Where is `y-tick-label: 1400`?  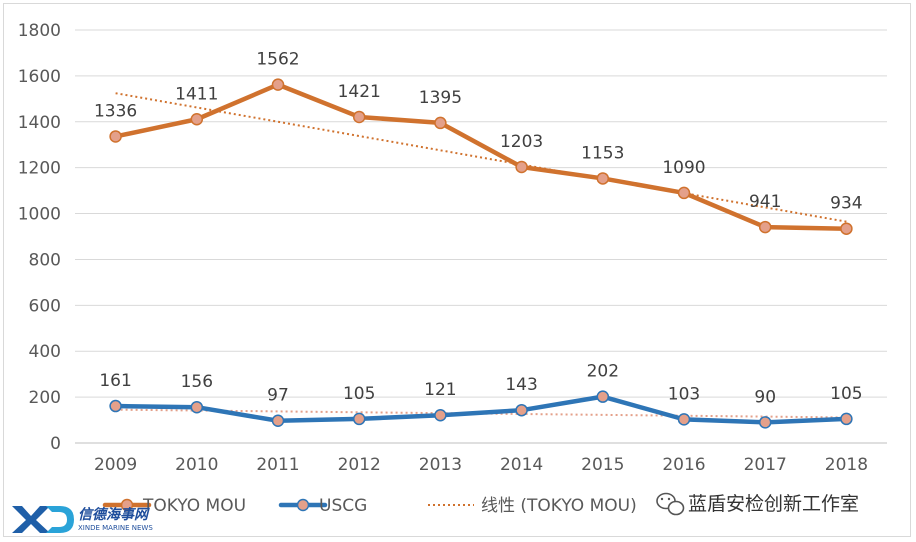 y-tick-label: 1400 is located at coordinates (39, 123).